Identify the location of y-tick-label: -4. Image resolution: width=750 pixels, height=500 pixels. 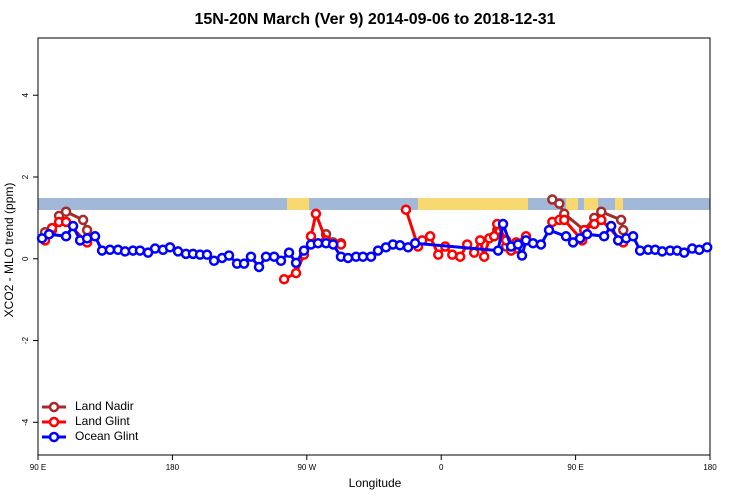
(25, 422).